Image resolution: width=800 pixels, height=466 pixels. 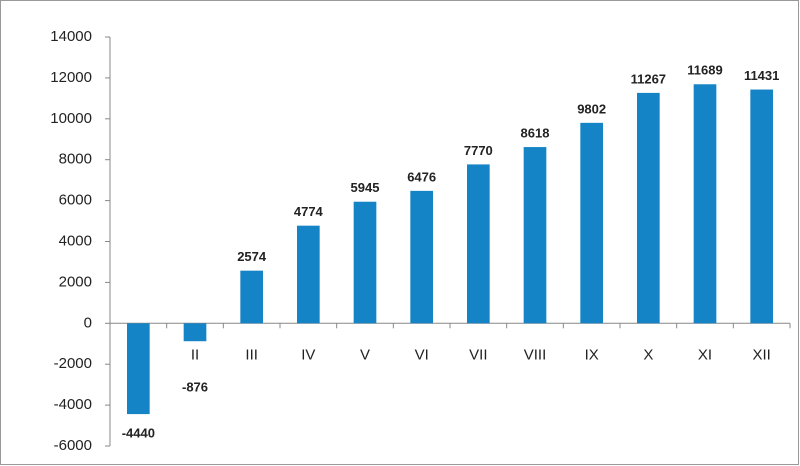 I want to click on data-label: 2574, so click(x=252, y=256).